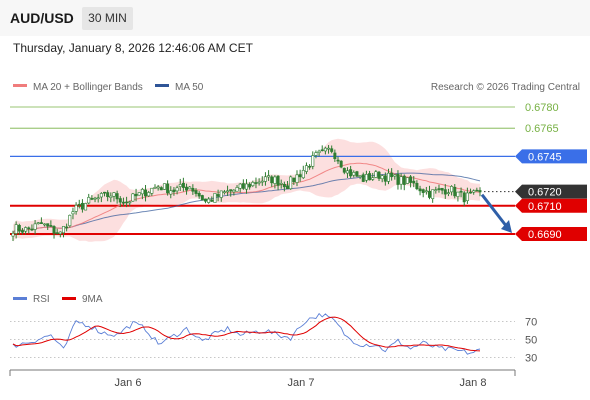  I want to click on price-level-label: 0.6710, so click(545, 207).